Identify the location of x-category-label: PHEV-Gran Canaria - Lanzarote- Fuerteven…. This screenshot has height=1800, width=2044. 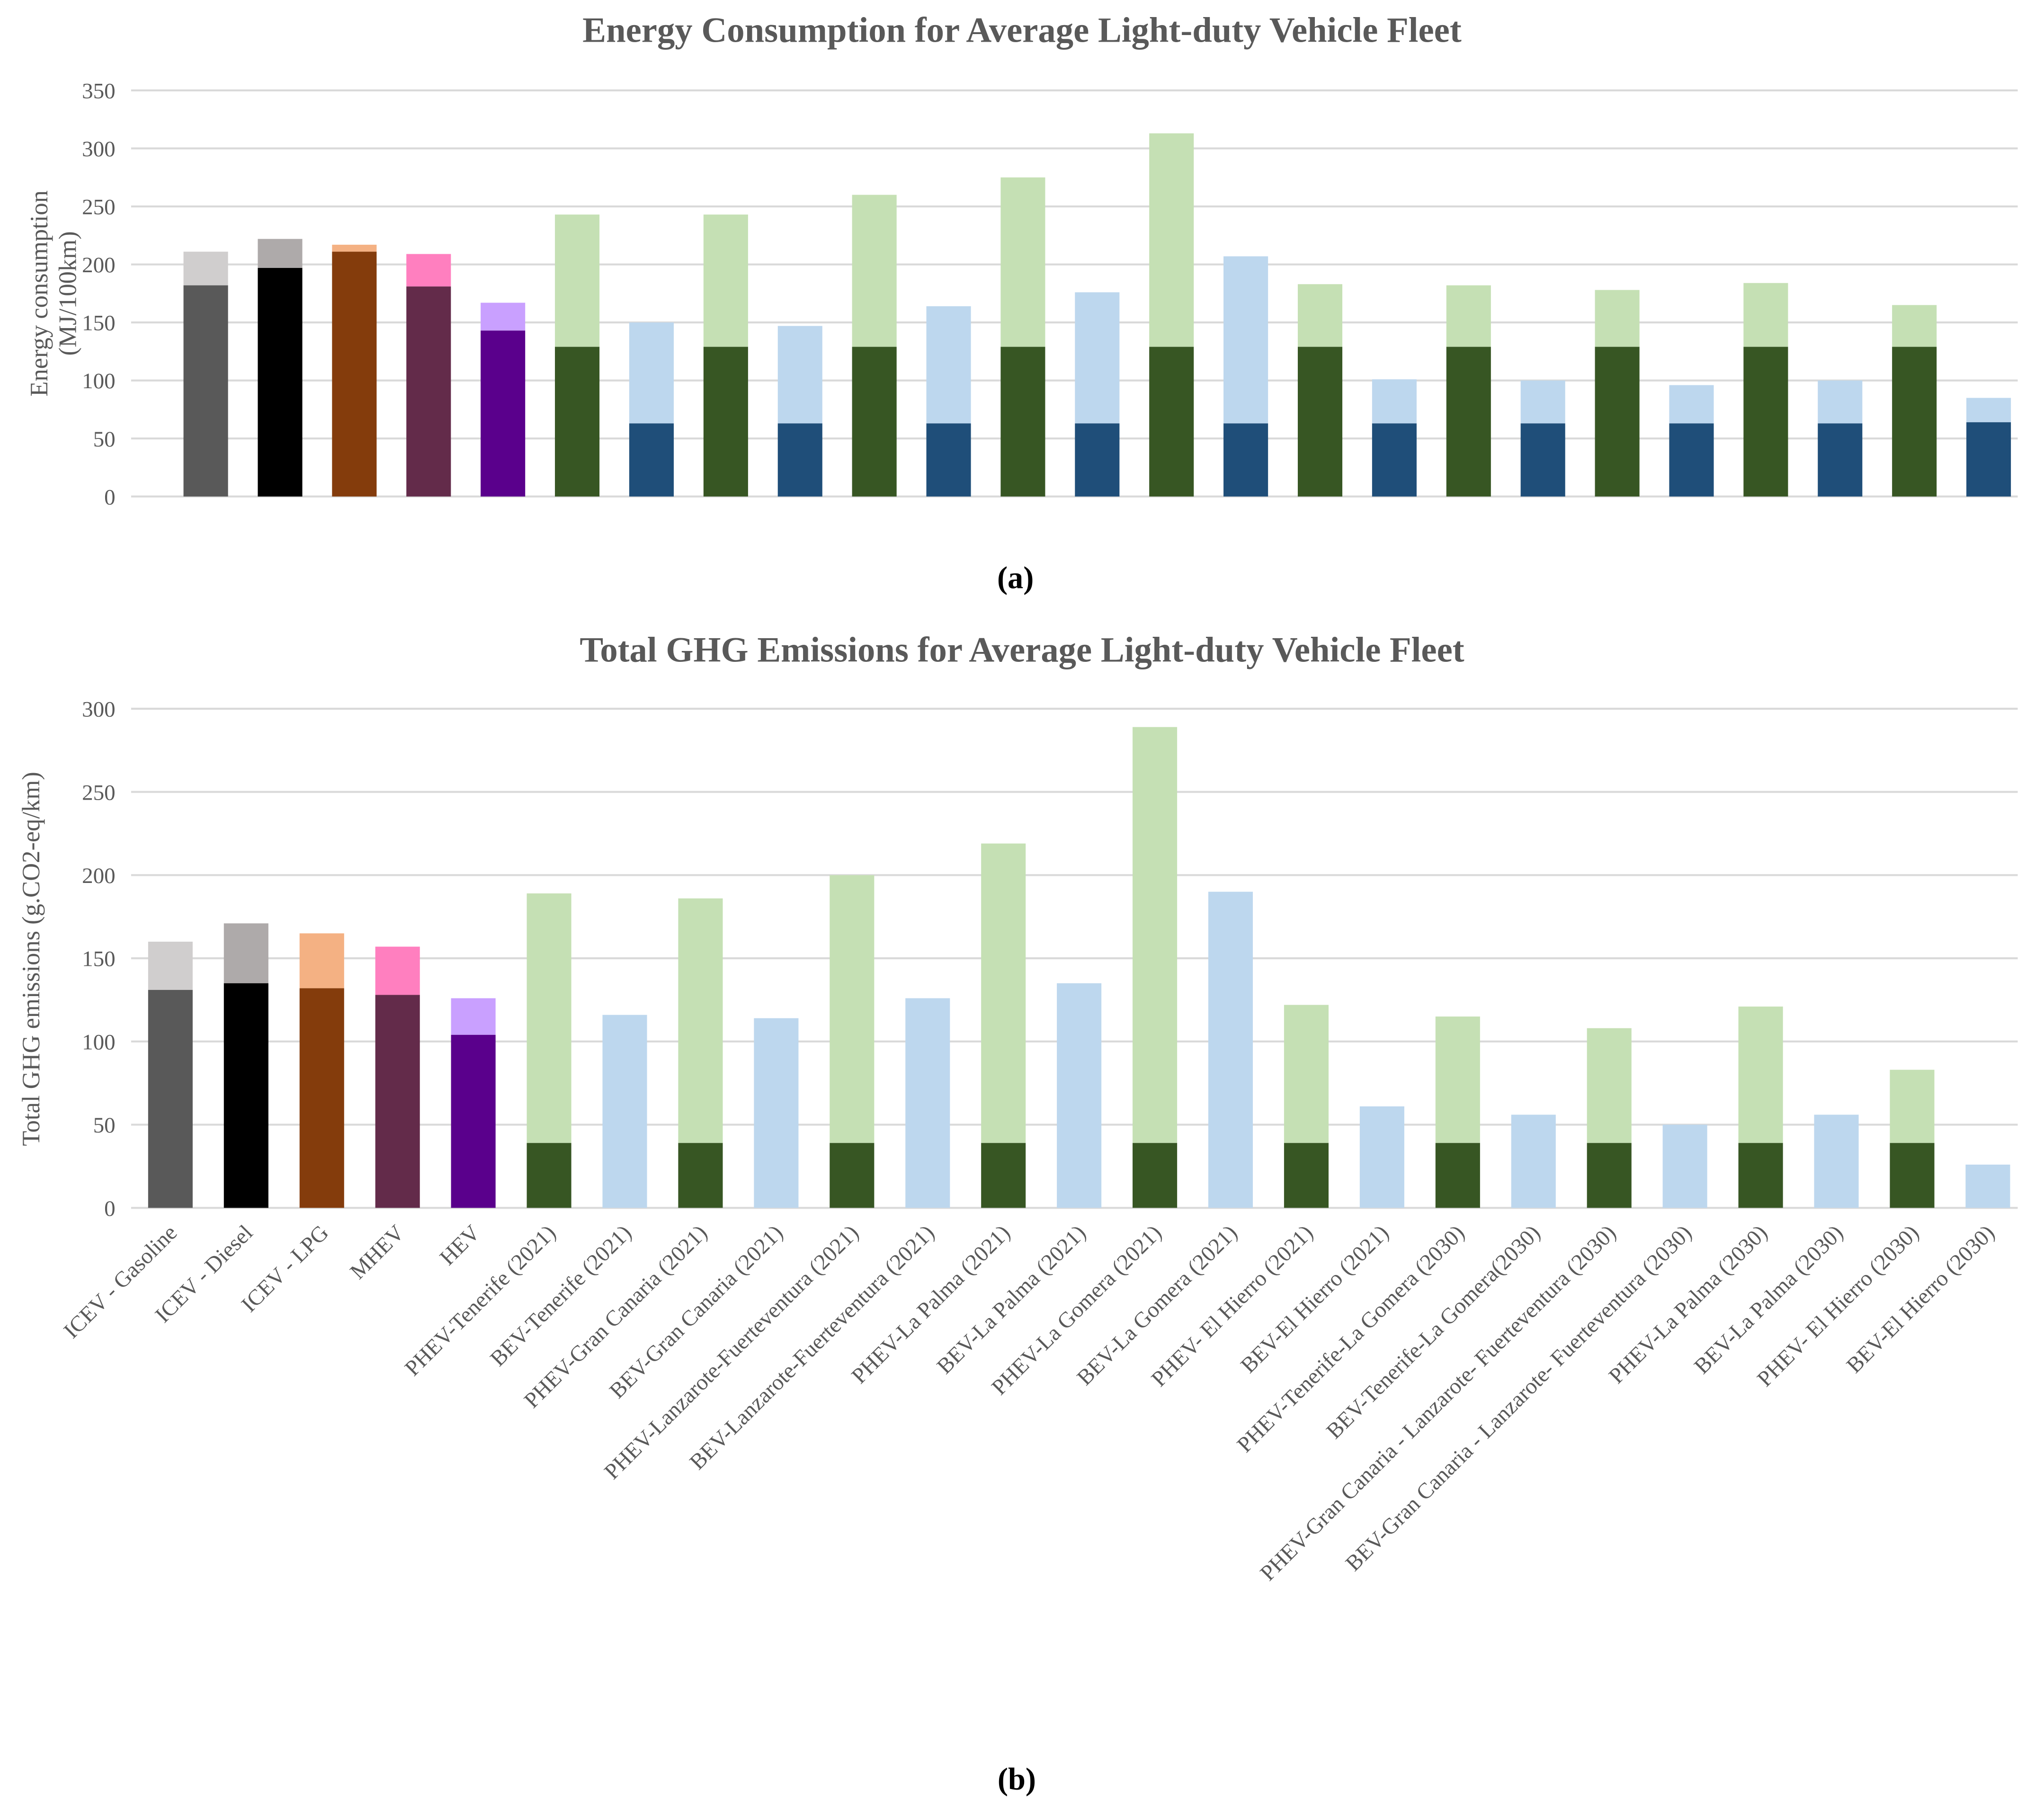
(1438, 1403).